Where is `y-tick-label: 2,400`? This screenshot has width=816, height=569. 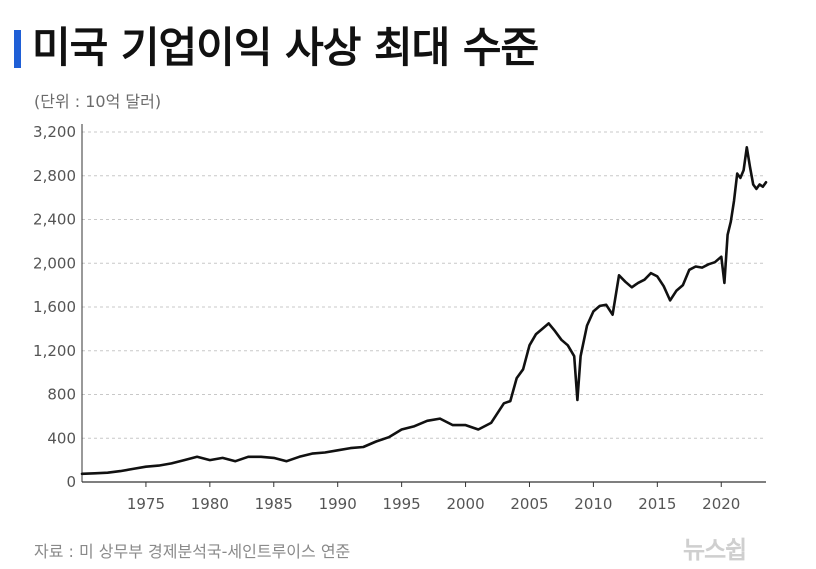 y-tick-label: 2,400 is located at coordinates (54, 220).